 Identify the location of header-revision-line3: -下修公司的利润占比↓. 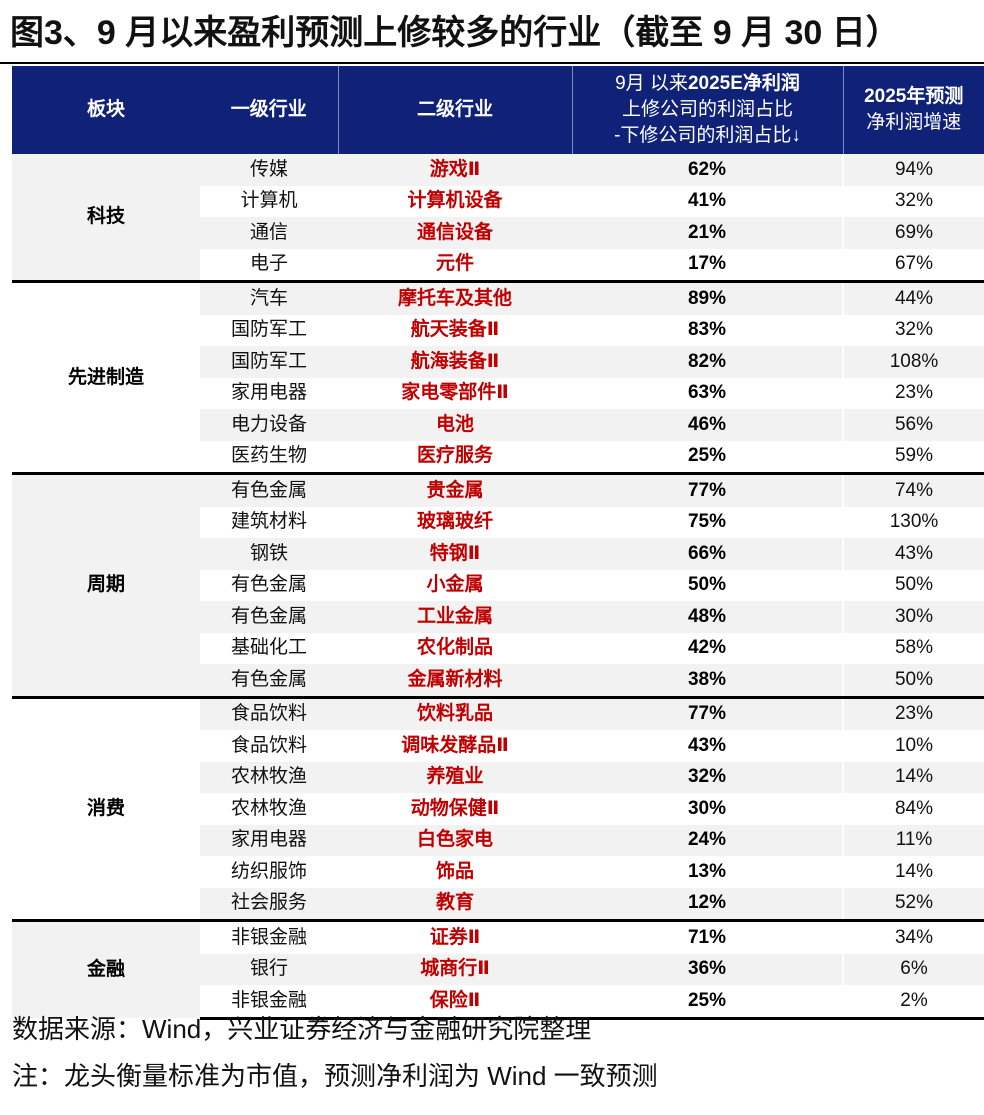
(707, 135).